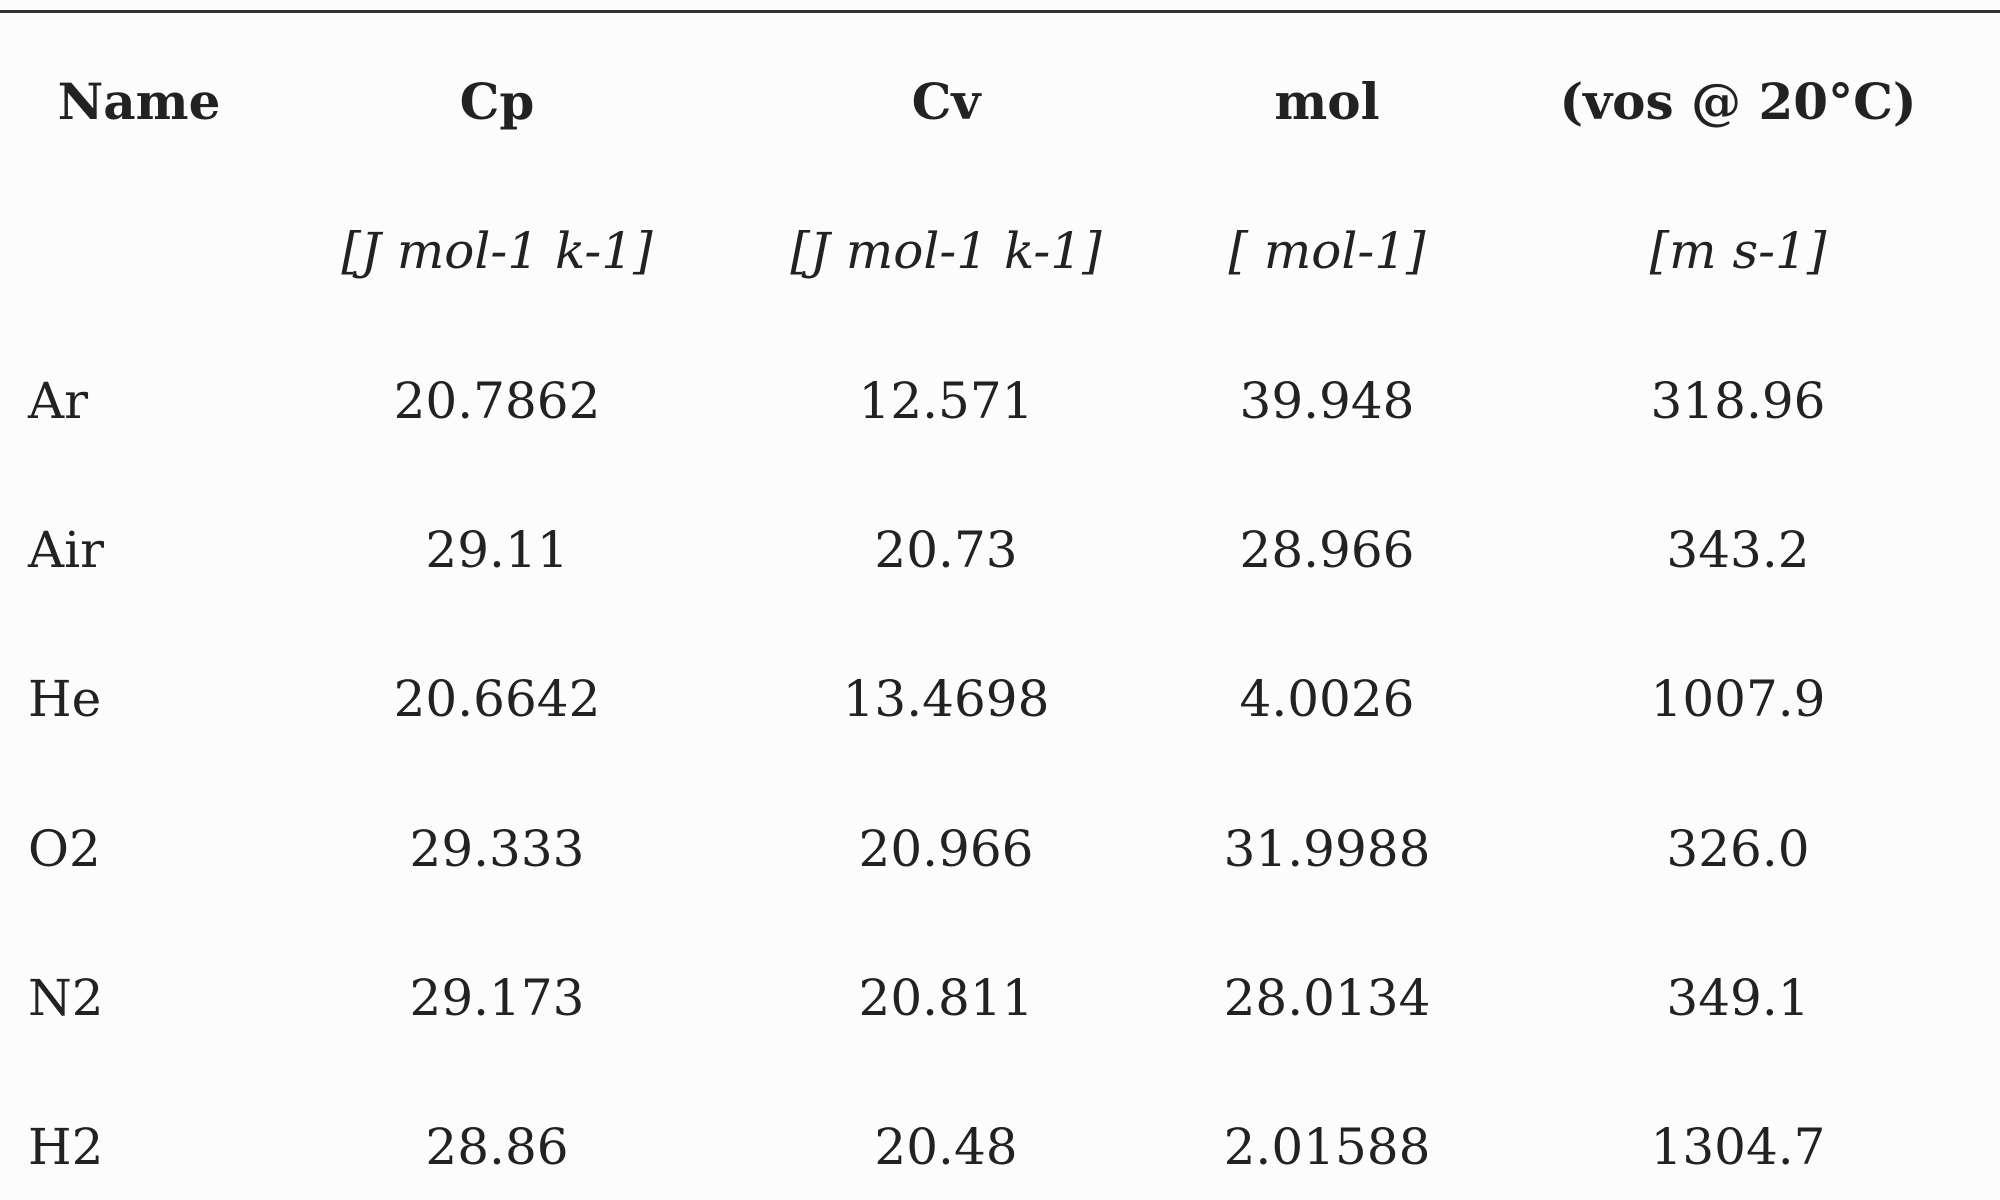  Describe the element at coordinates (497, 101) in the screenshot. I see `header-cell: Cp` at that location.